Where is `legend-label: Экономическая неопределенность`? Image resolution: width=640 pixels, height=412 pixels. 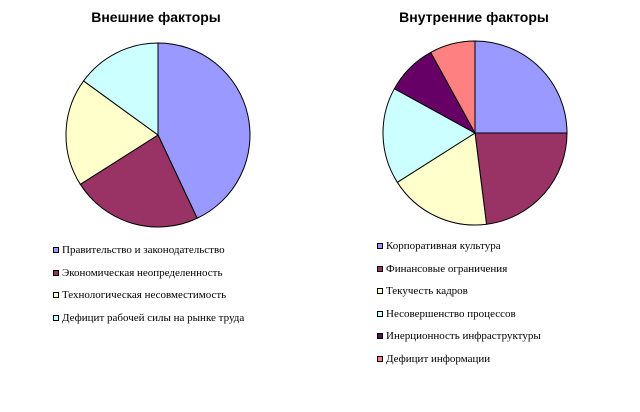 legend-label: Экономическая неопределенность is located at coordinates (142, 272).